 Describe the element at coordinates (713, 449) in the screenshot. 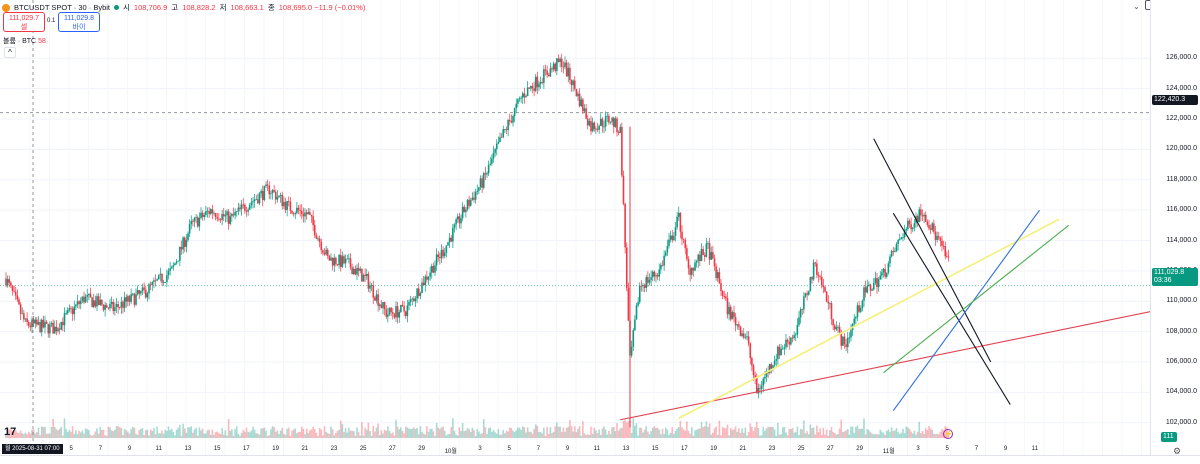

I see `time-tick-label: 19` at that location.